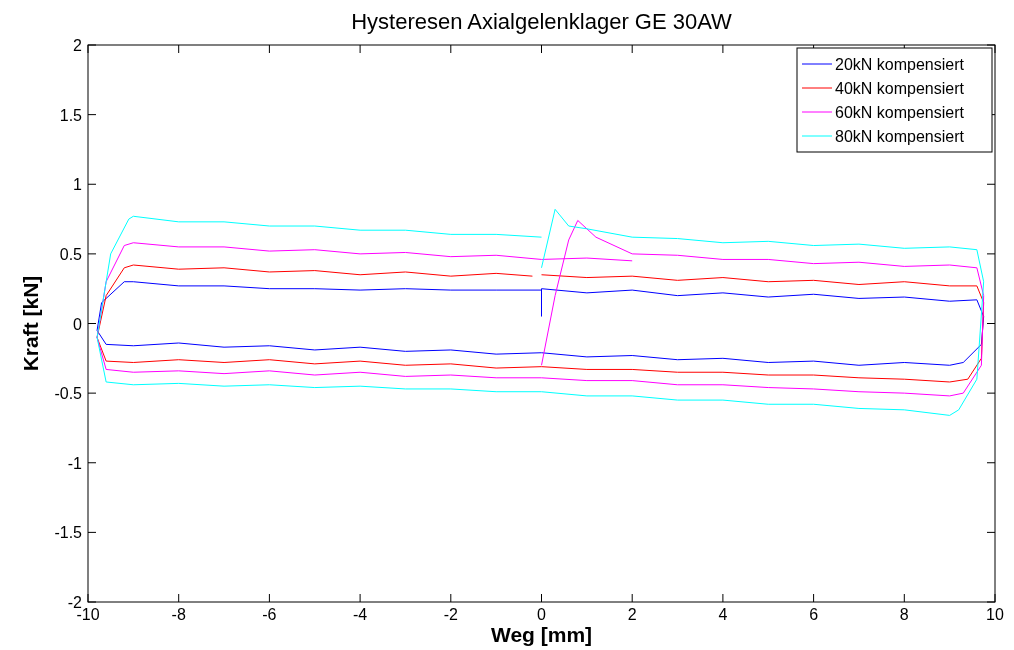 This screenshot has width=1014, height=650. I want to click on x-tick-label: 6, so click(814, 614).